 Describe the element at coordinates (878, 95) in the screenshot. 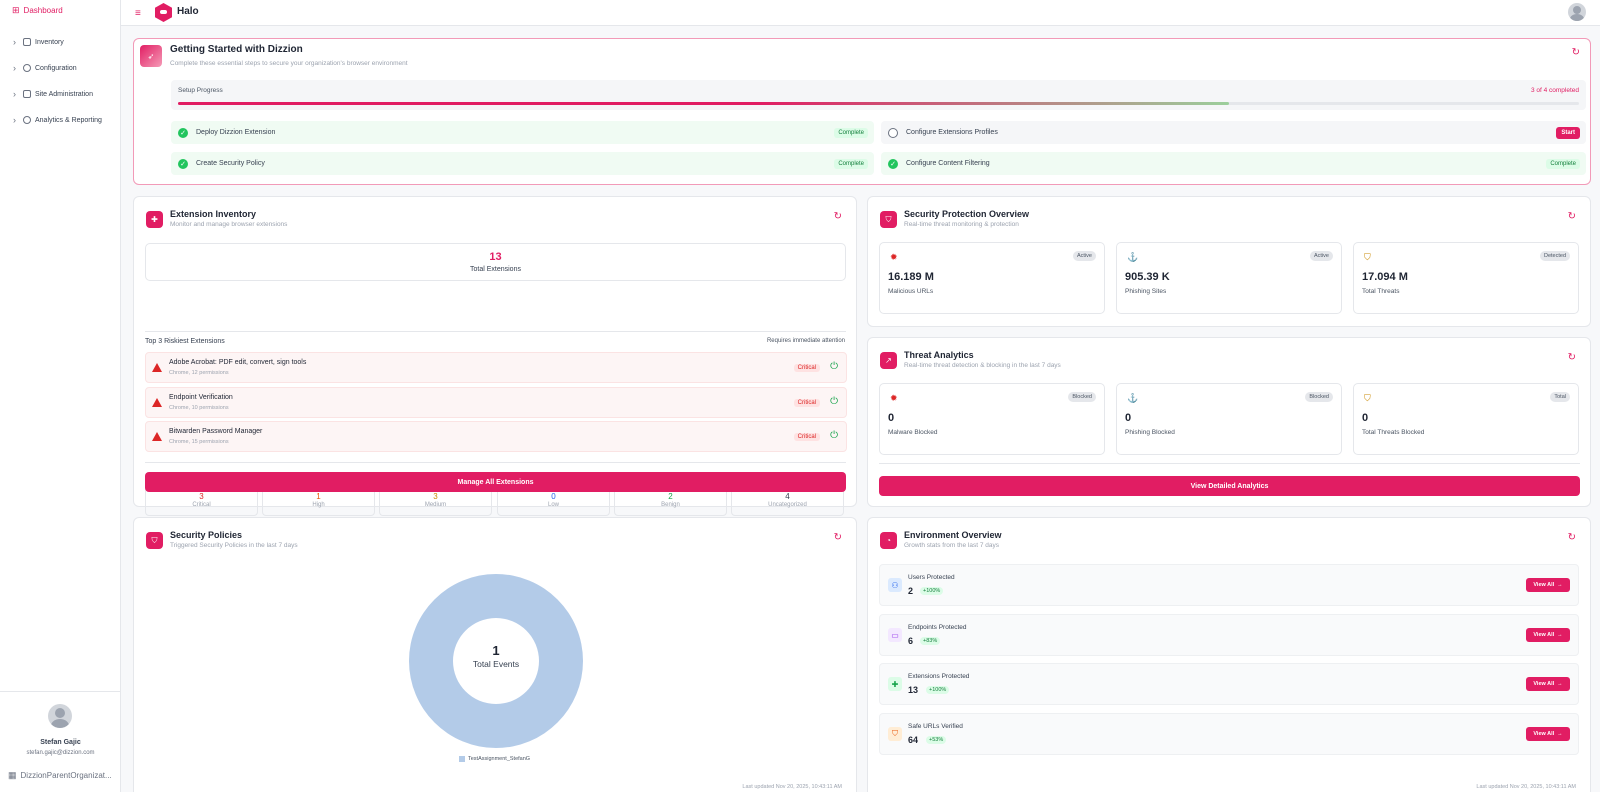

I see `setup-progress: Setup Progress 3 of 4 completed` at that location.